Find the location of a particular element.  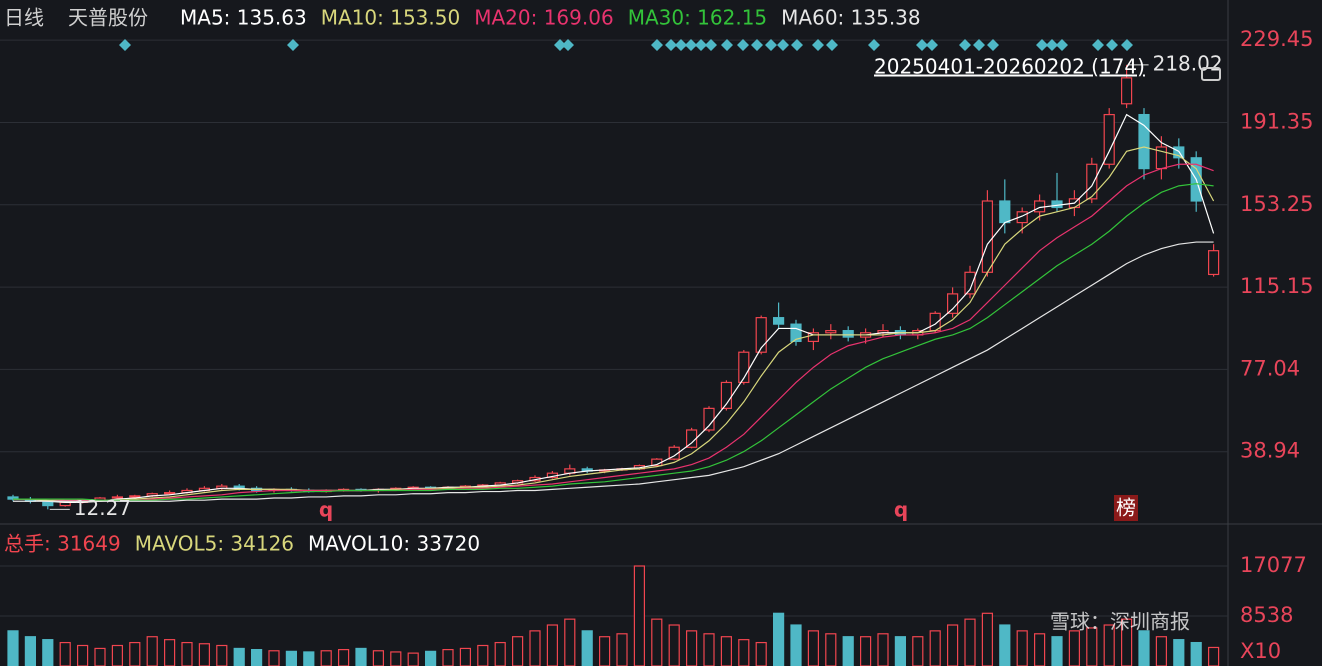

range-label: 20250401-20260202 (174) is located at coordinates (1009, 67).